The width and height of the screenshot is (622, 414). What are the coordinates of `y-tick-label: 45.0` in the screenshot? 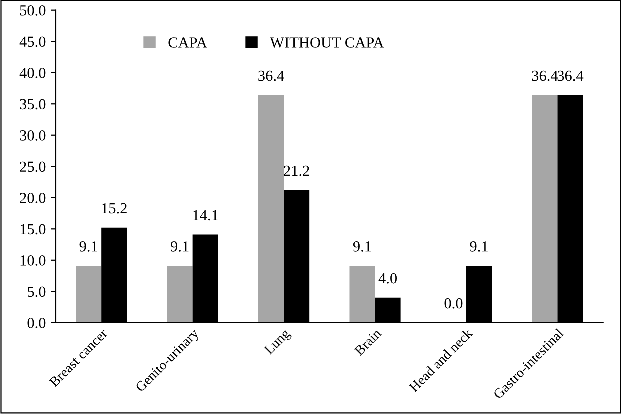 It's located at (33, 42).